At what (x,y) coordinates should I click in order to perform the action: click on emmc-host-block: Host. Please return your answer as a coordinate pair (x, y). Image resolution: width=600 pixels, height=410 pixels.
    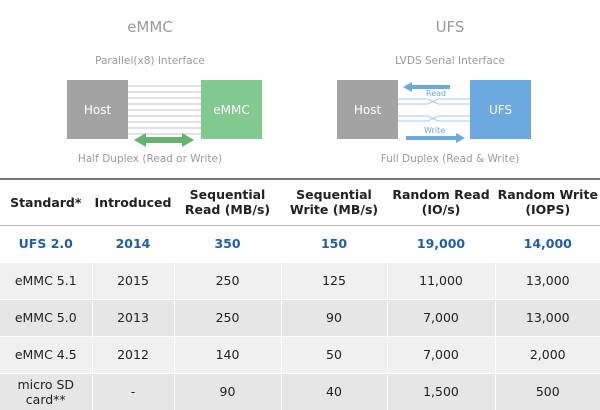
    Looking at the image, I should click on (97, 109).